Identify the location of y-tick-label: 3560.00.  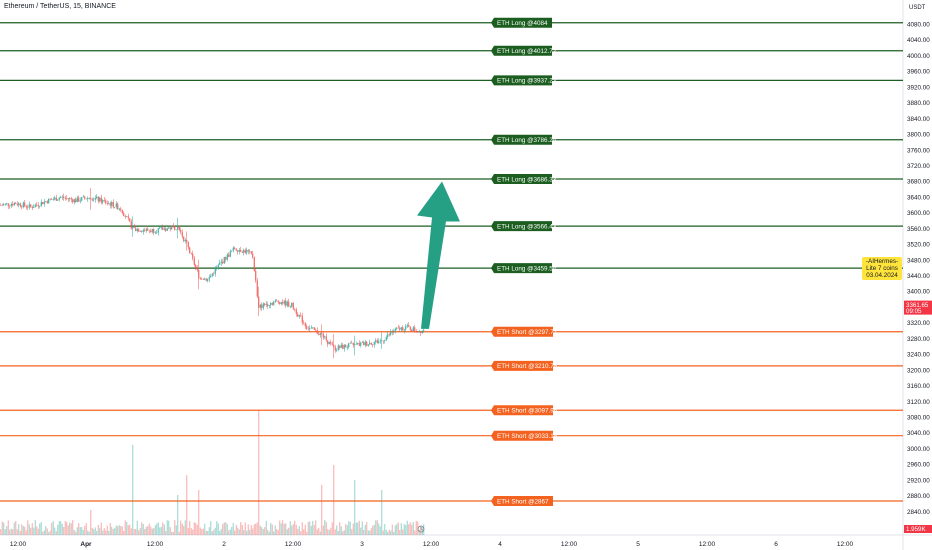
(918, 229).